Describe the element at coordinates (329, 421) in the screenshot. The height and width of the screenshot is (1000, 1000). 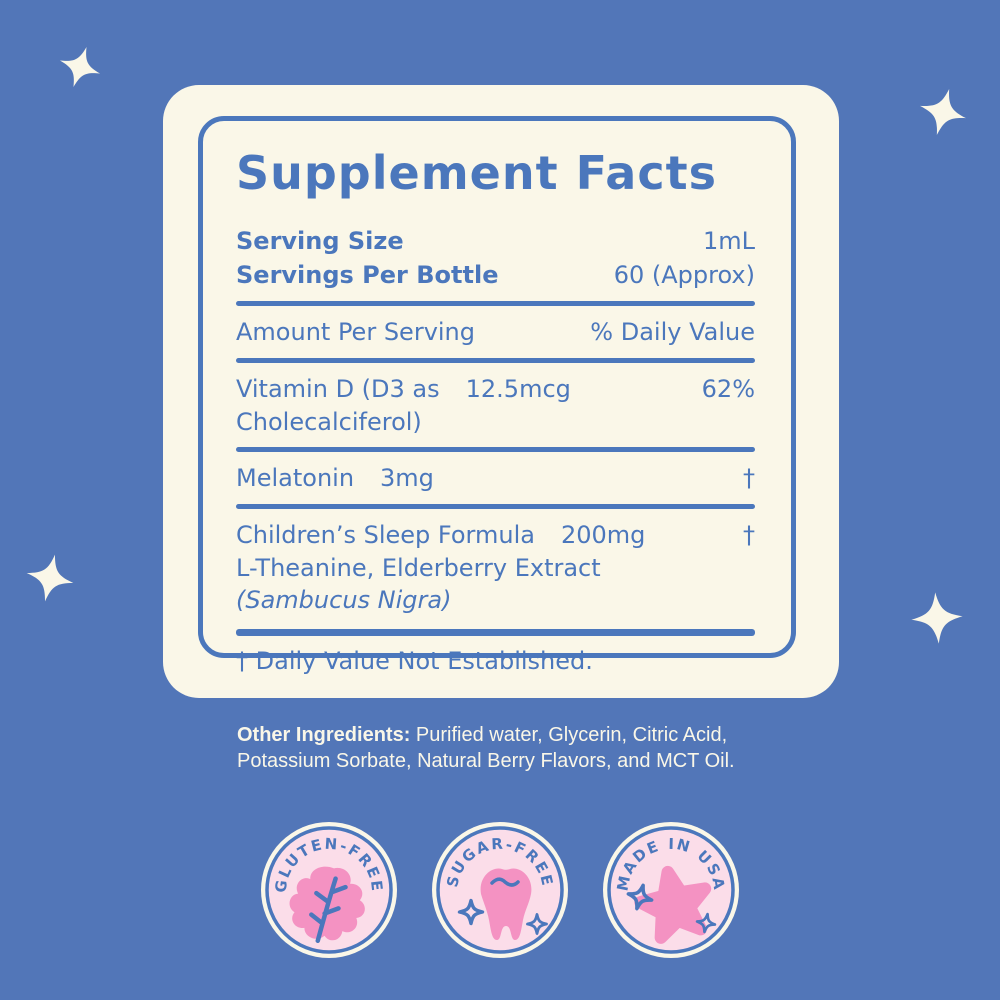
I see `vitamin-d-name-line2: Cholecalciferol)` at that location.